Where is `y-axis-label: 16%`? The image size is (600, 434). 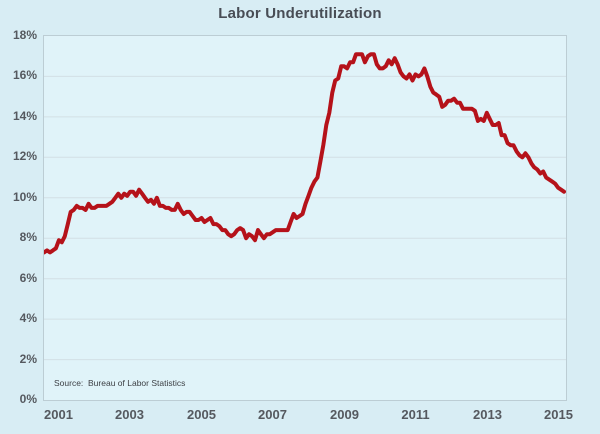 y-axis-label: 16% is located at coordinates (24, 75).